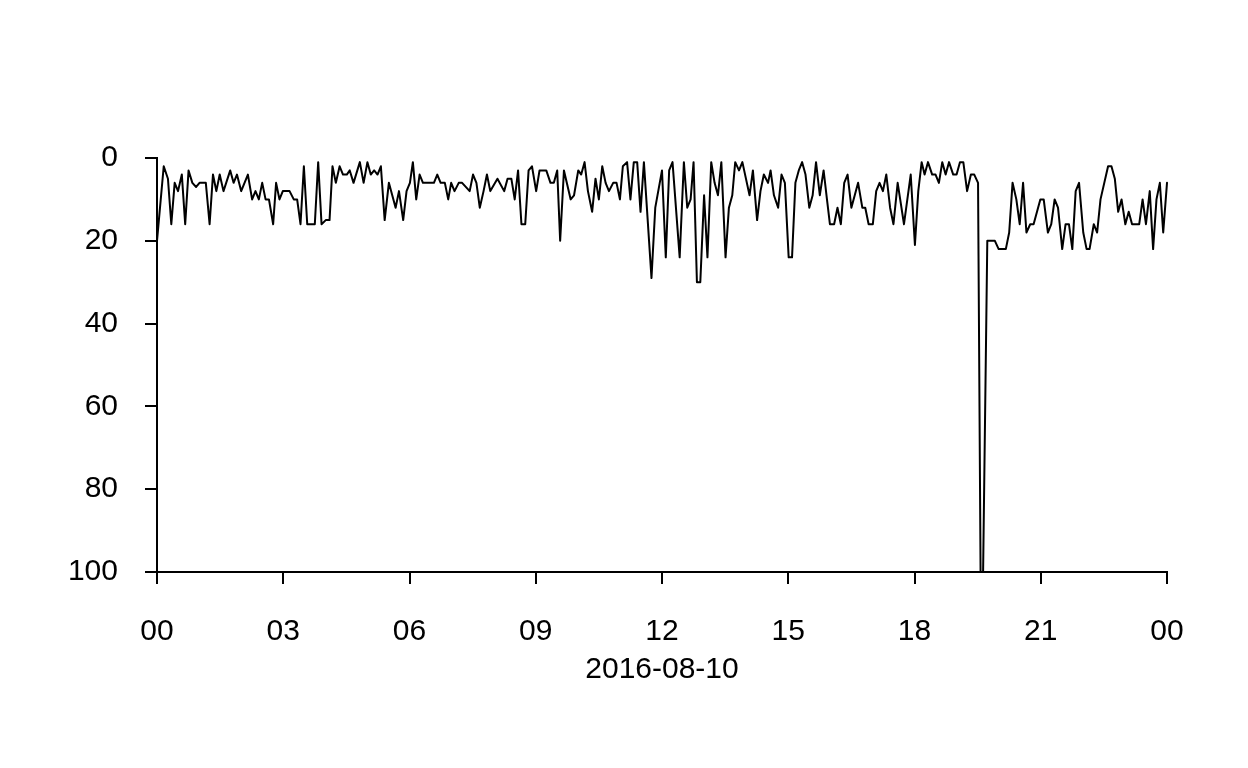 Image resolution: width=1248 pixels, height=768 pixels. I want to click on x-axis-title: 2016-08-10, so click(662, 668).